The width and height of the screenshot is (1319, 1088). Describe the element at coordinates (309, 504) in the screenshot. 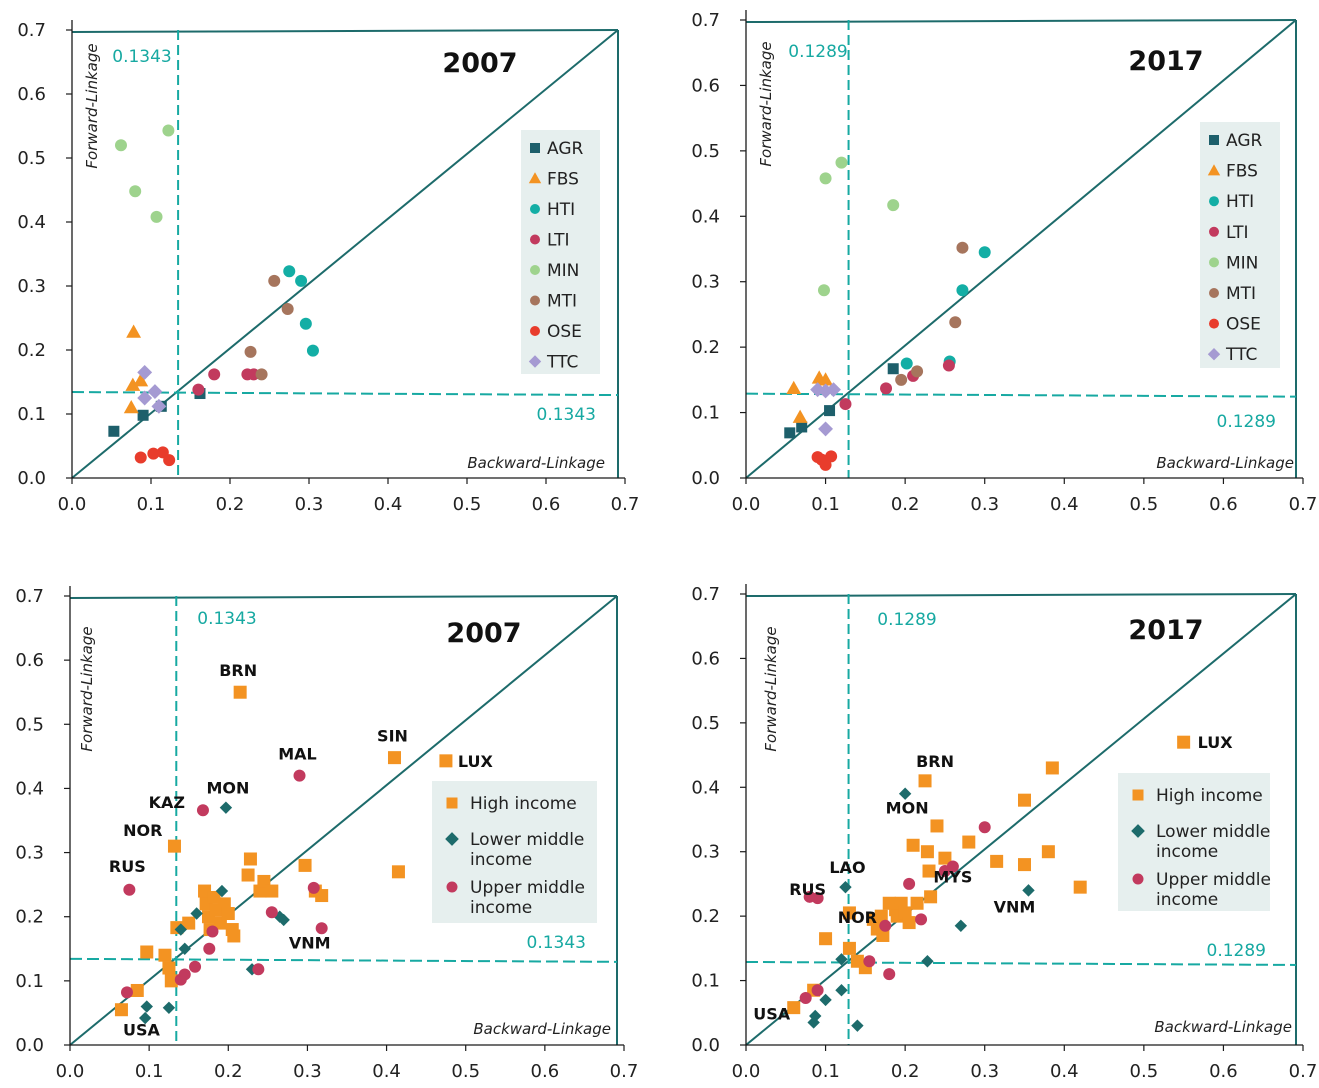

I see `x-tick-label: 0.3` at that location.